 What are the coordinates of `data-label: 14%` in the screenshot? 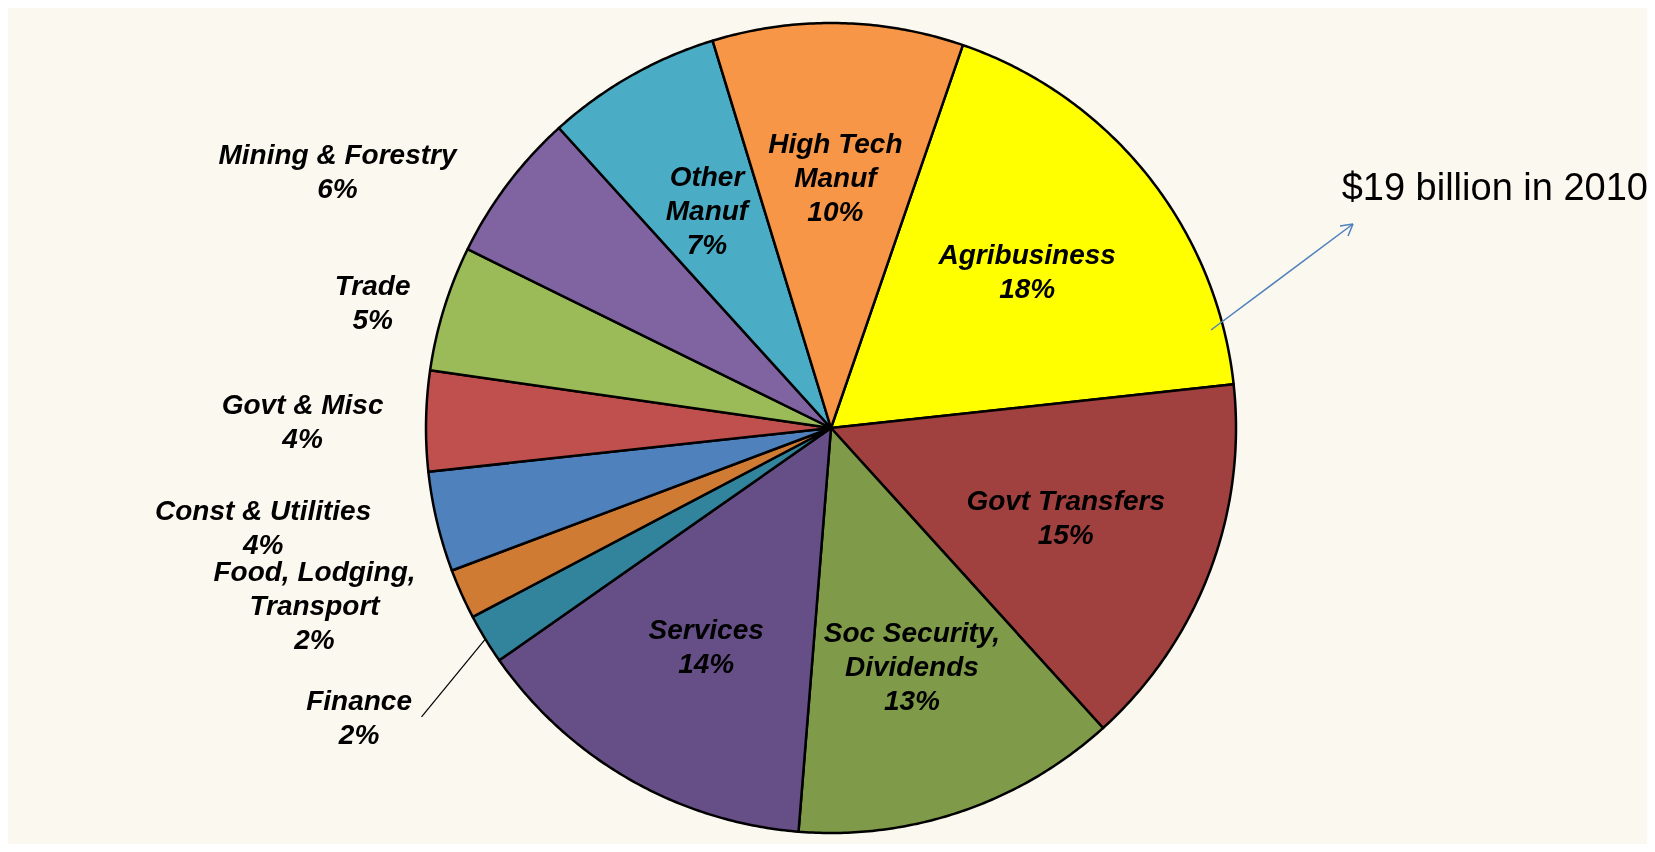 It's located at (706, 663).